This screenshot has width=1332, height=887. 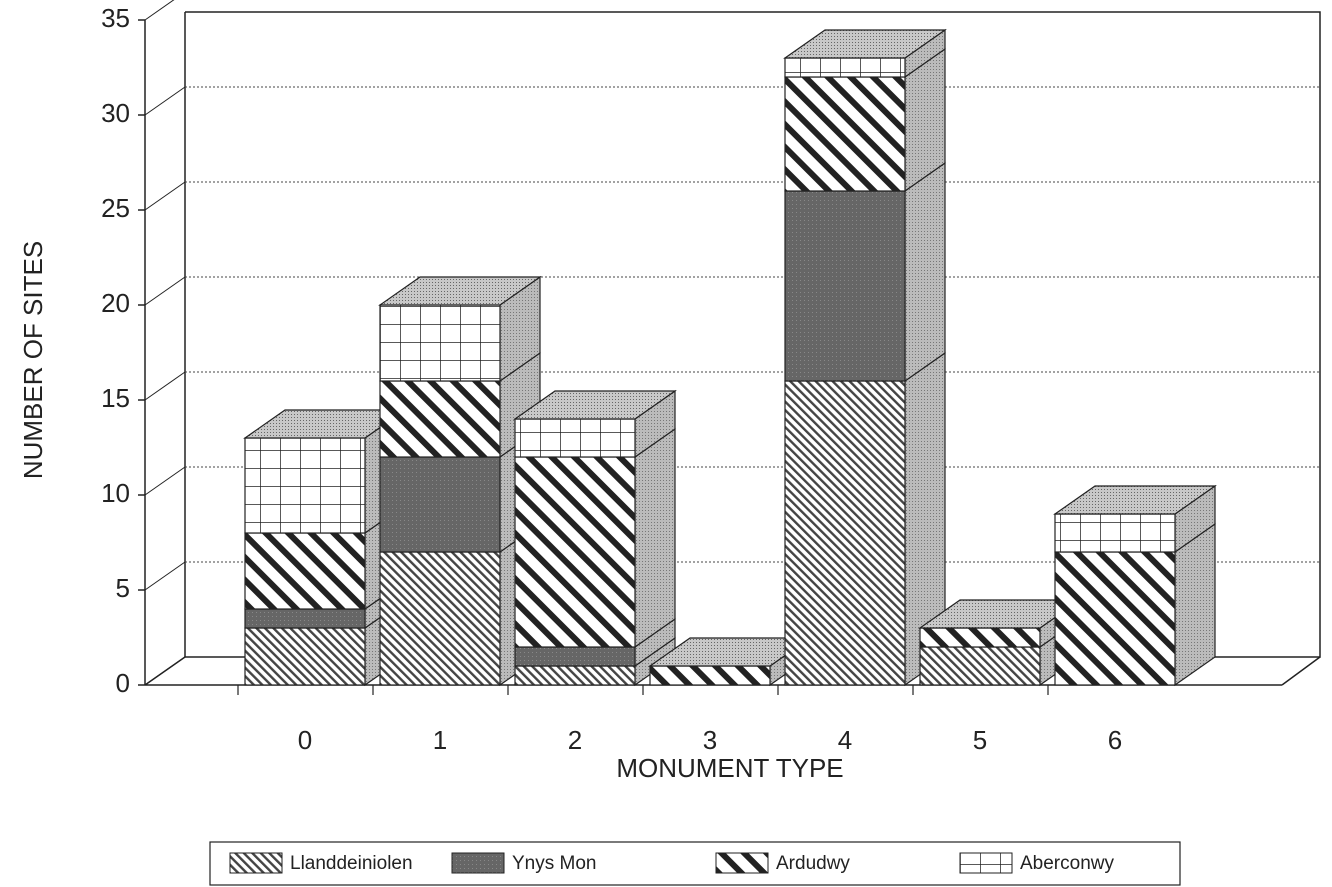 What do you see at coordinates (813, 863) in the screenshot?
I see `legend-label: Ardudwy` at bounding box center [813, 863].